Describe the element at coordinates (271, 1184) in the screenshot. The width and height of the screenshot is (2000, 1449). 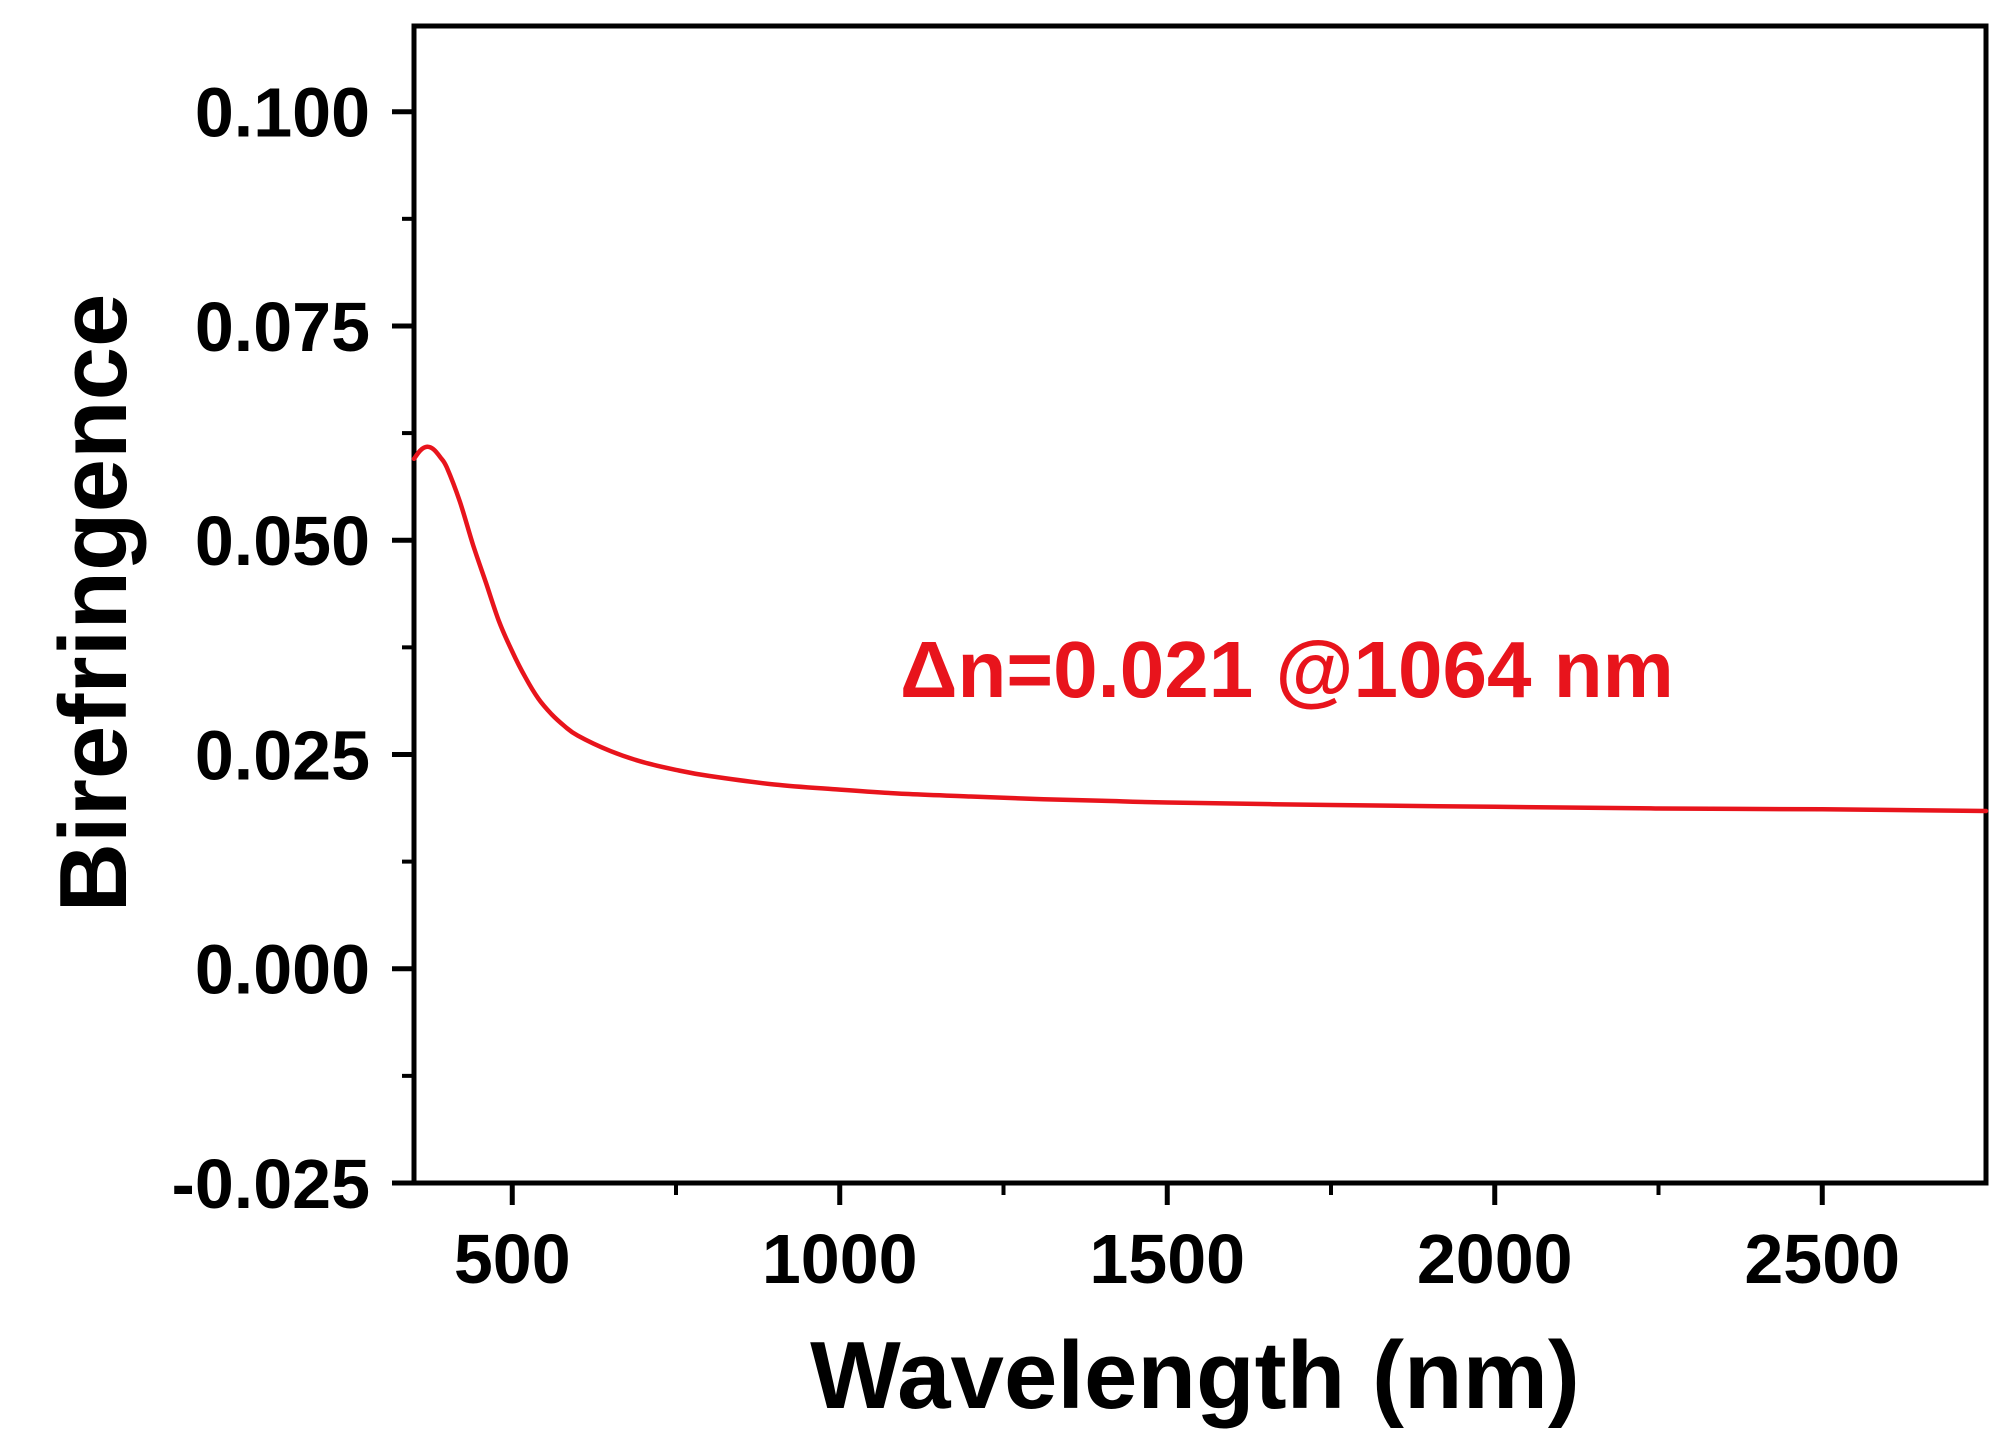
I see `y-tick-label: -0.025` at that location.